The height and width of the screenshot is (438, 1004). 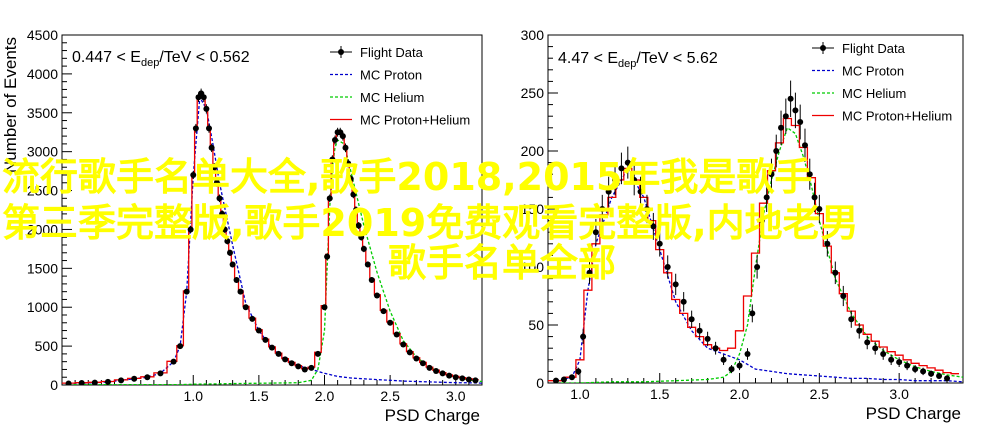 What do you see at coordinates (42, 191) in the screenshot?
I see `y-tick-label: 2500` at bounding box center [42, 191].